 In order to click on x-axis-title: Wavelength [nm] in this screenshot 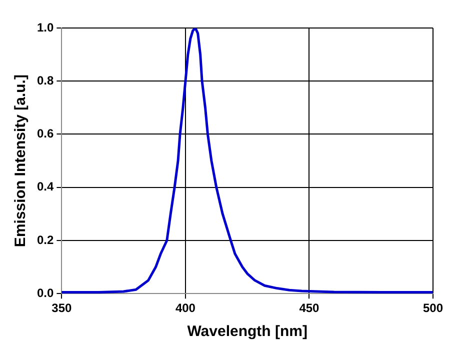, I will do `click(247, 331)`.